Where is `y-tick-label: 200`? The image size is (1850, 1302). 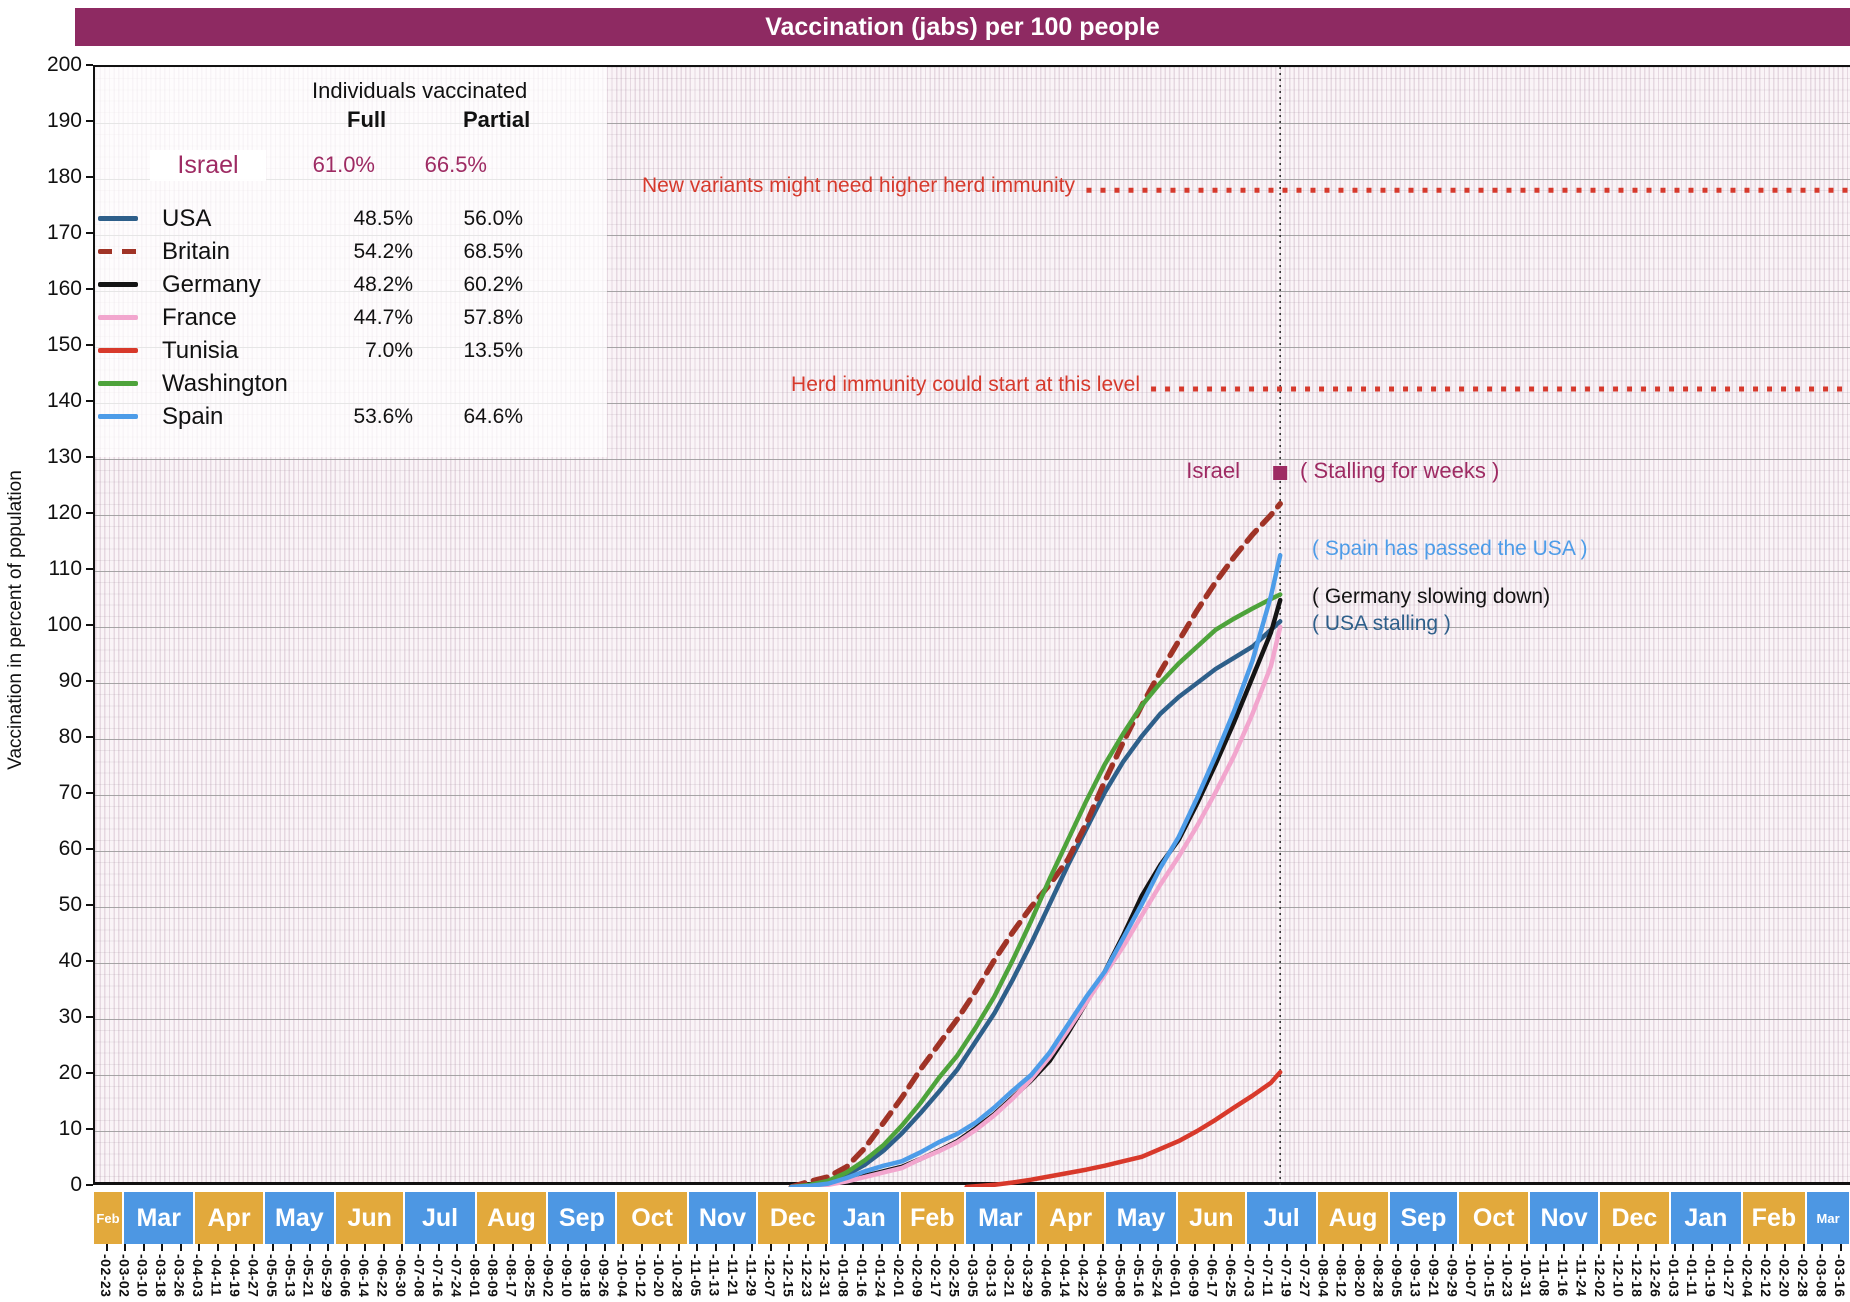 y-tick-label: 200 is located at coordinates (64, 64).